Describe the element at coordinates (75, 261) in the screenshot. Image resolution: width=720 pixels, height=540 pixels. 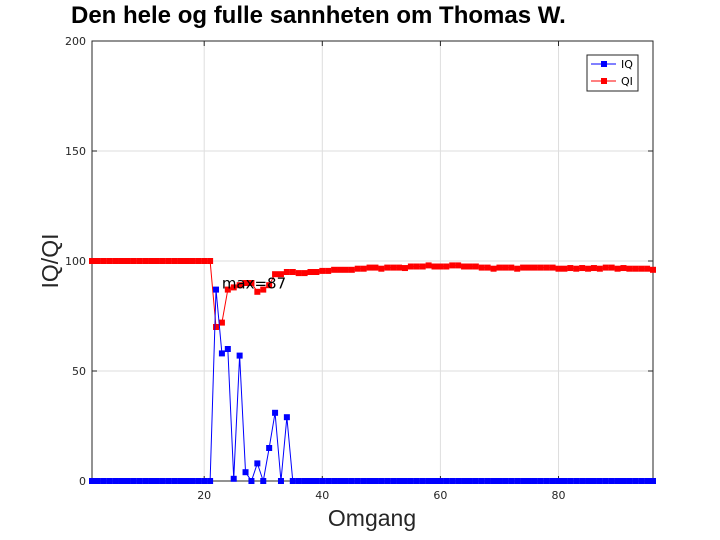
I see `y-tick-label: 100` at that location.